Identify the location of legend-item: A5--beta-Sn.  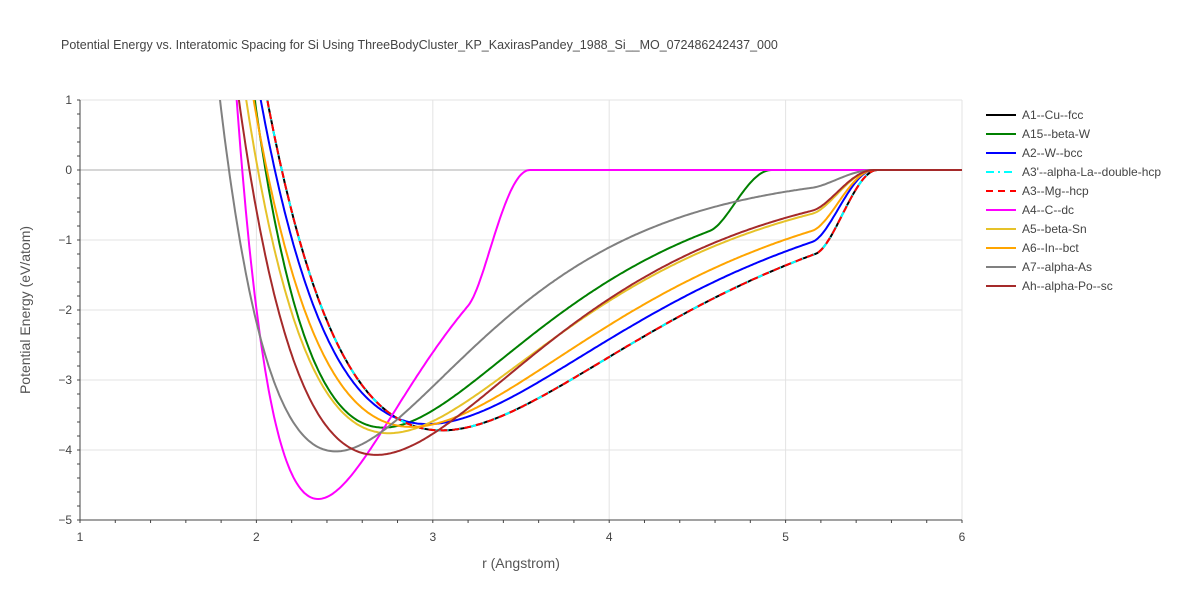
(1073, 228).